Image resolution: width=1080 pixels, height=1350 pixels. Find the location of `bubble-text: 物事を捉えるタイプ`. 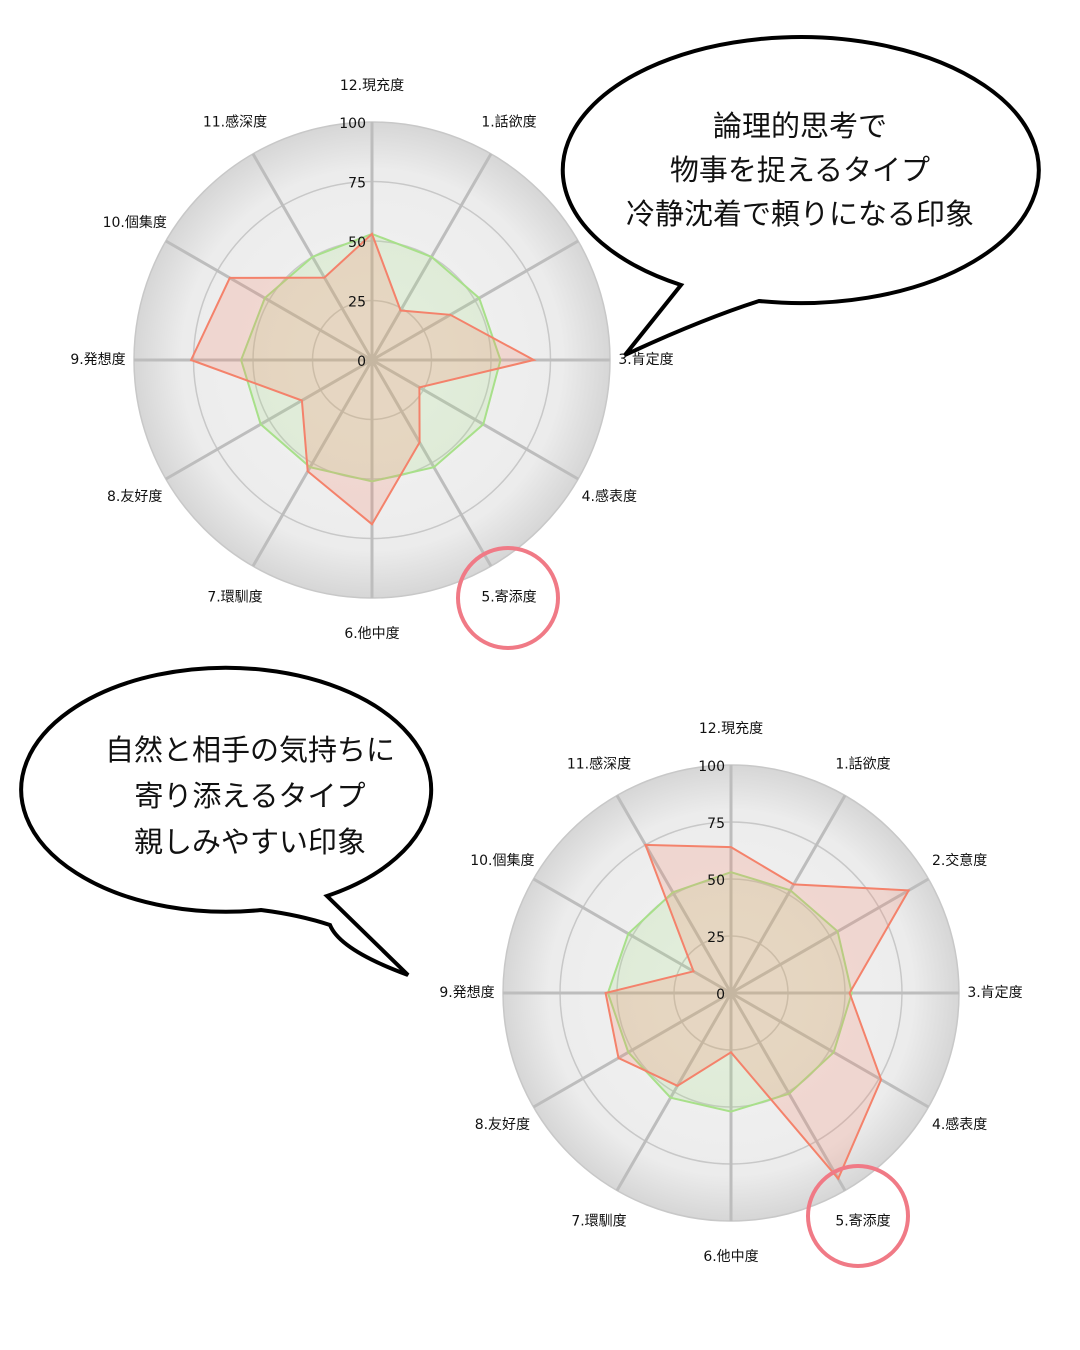

bubble-text: 物事を捉えるタイプ is located at coordinates (800, 170).